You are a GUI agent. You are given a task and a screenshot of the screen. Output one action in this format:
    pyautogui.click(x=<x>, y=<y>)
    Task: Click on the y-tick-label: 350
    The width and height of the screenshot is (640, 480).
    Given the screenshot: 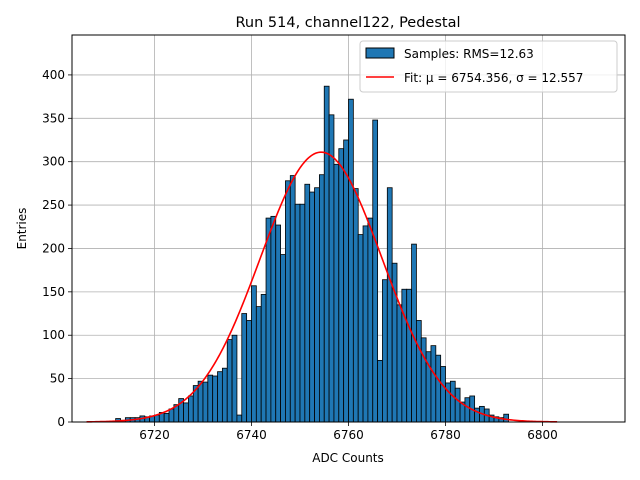 What is the action you would take?
    pyautogui.click(x=53, y=118)
    